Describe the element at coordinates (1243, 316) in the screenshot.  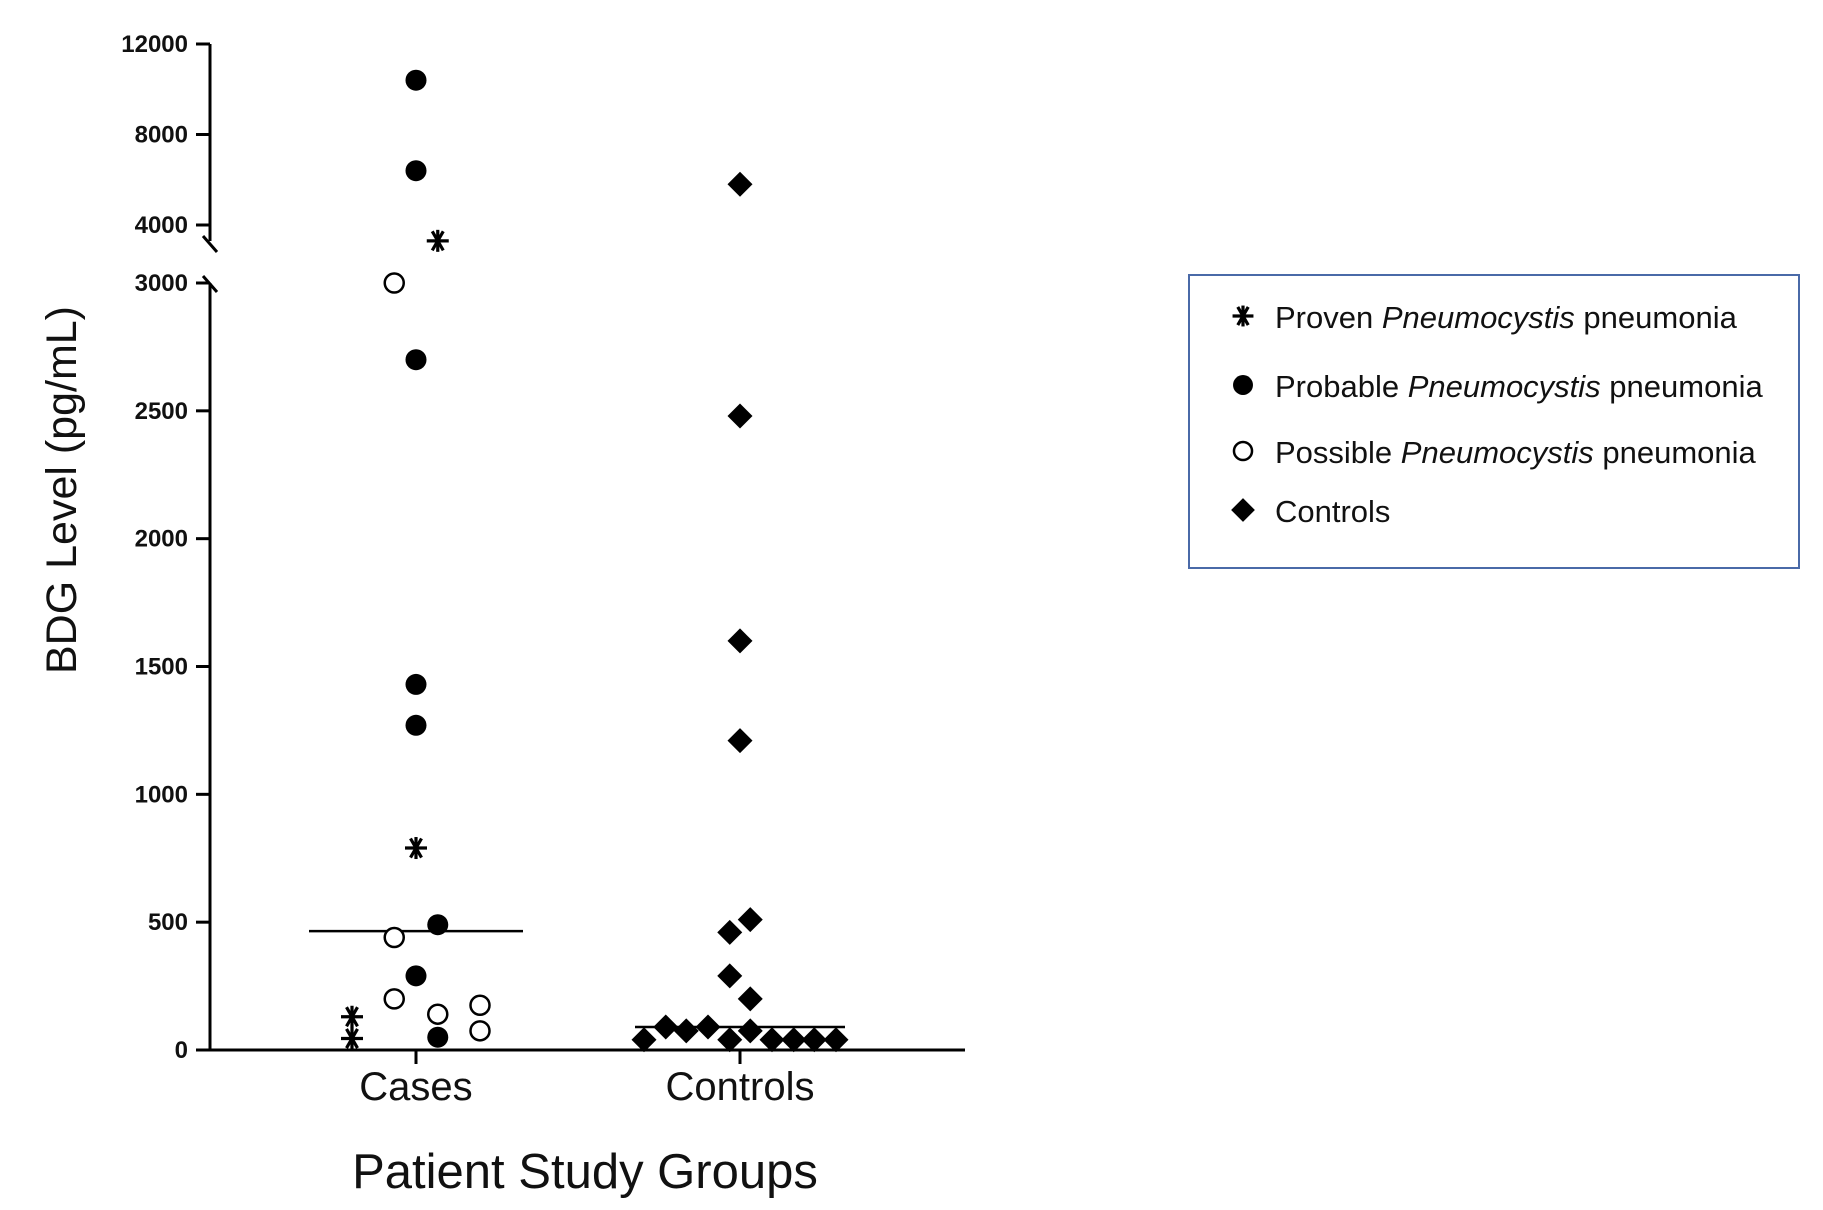
I see `legend-marker-asterisk` at that location.